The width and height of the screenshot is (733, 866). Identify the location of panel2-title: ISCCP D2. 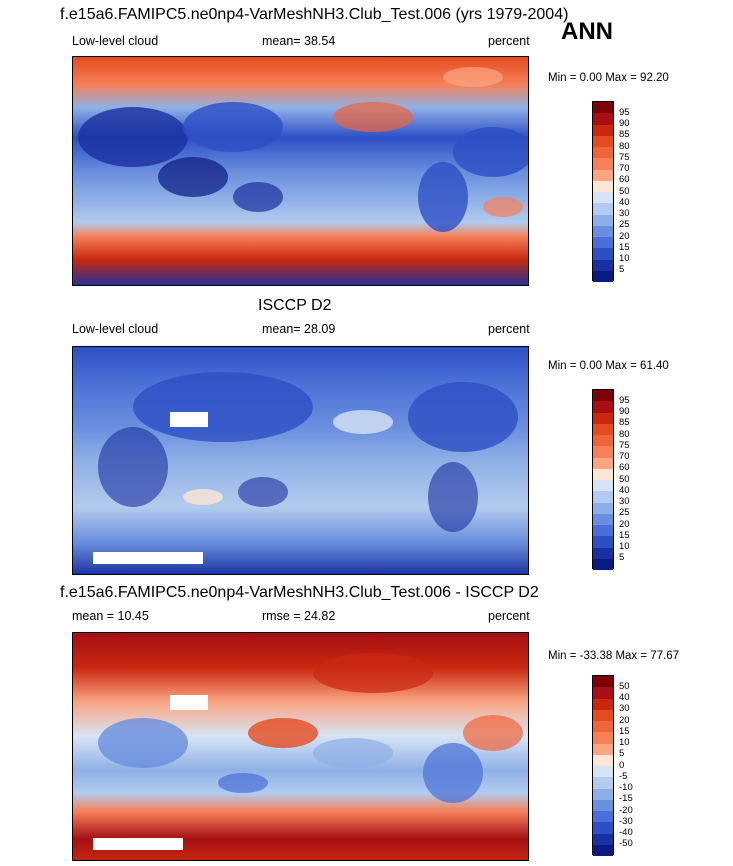
(295, 305).